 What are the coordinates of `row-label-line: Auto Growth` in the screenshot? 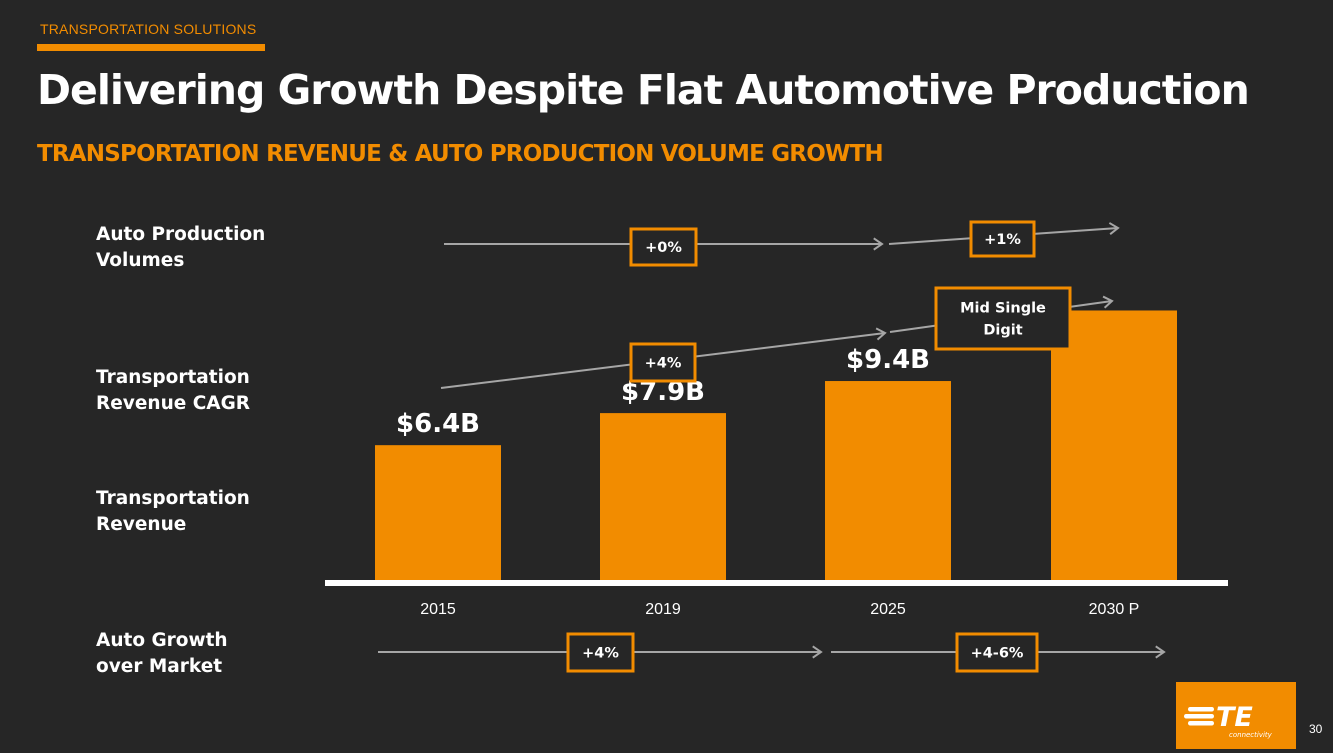 It's located at (162, 640).